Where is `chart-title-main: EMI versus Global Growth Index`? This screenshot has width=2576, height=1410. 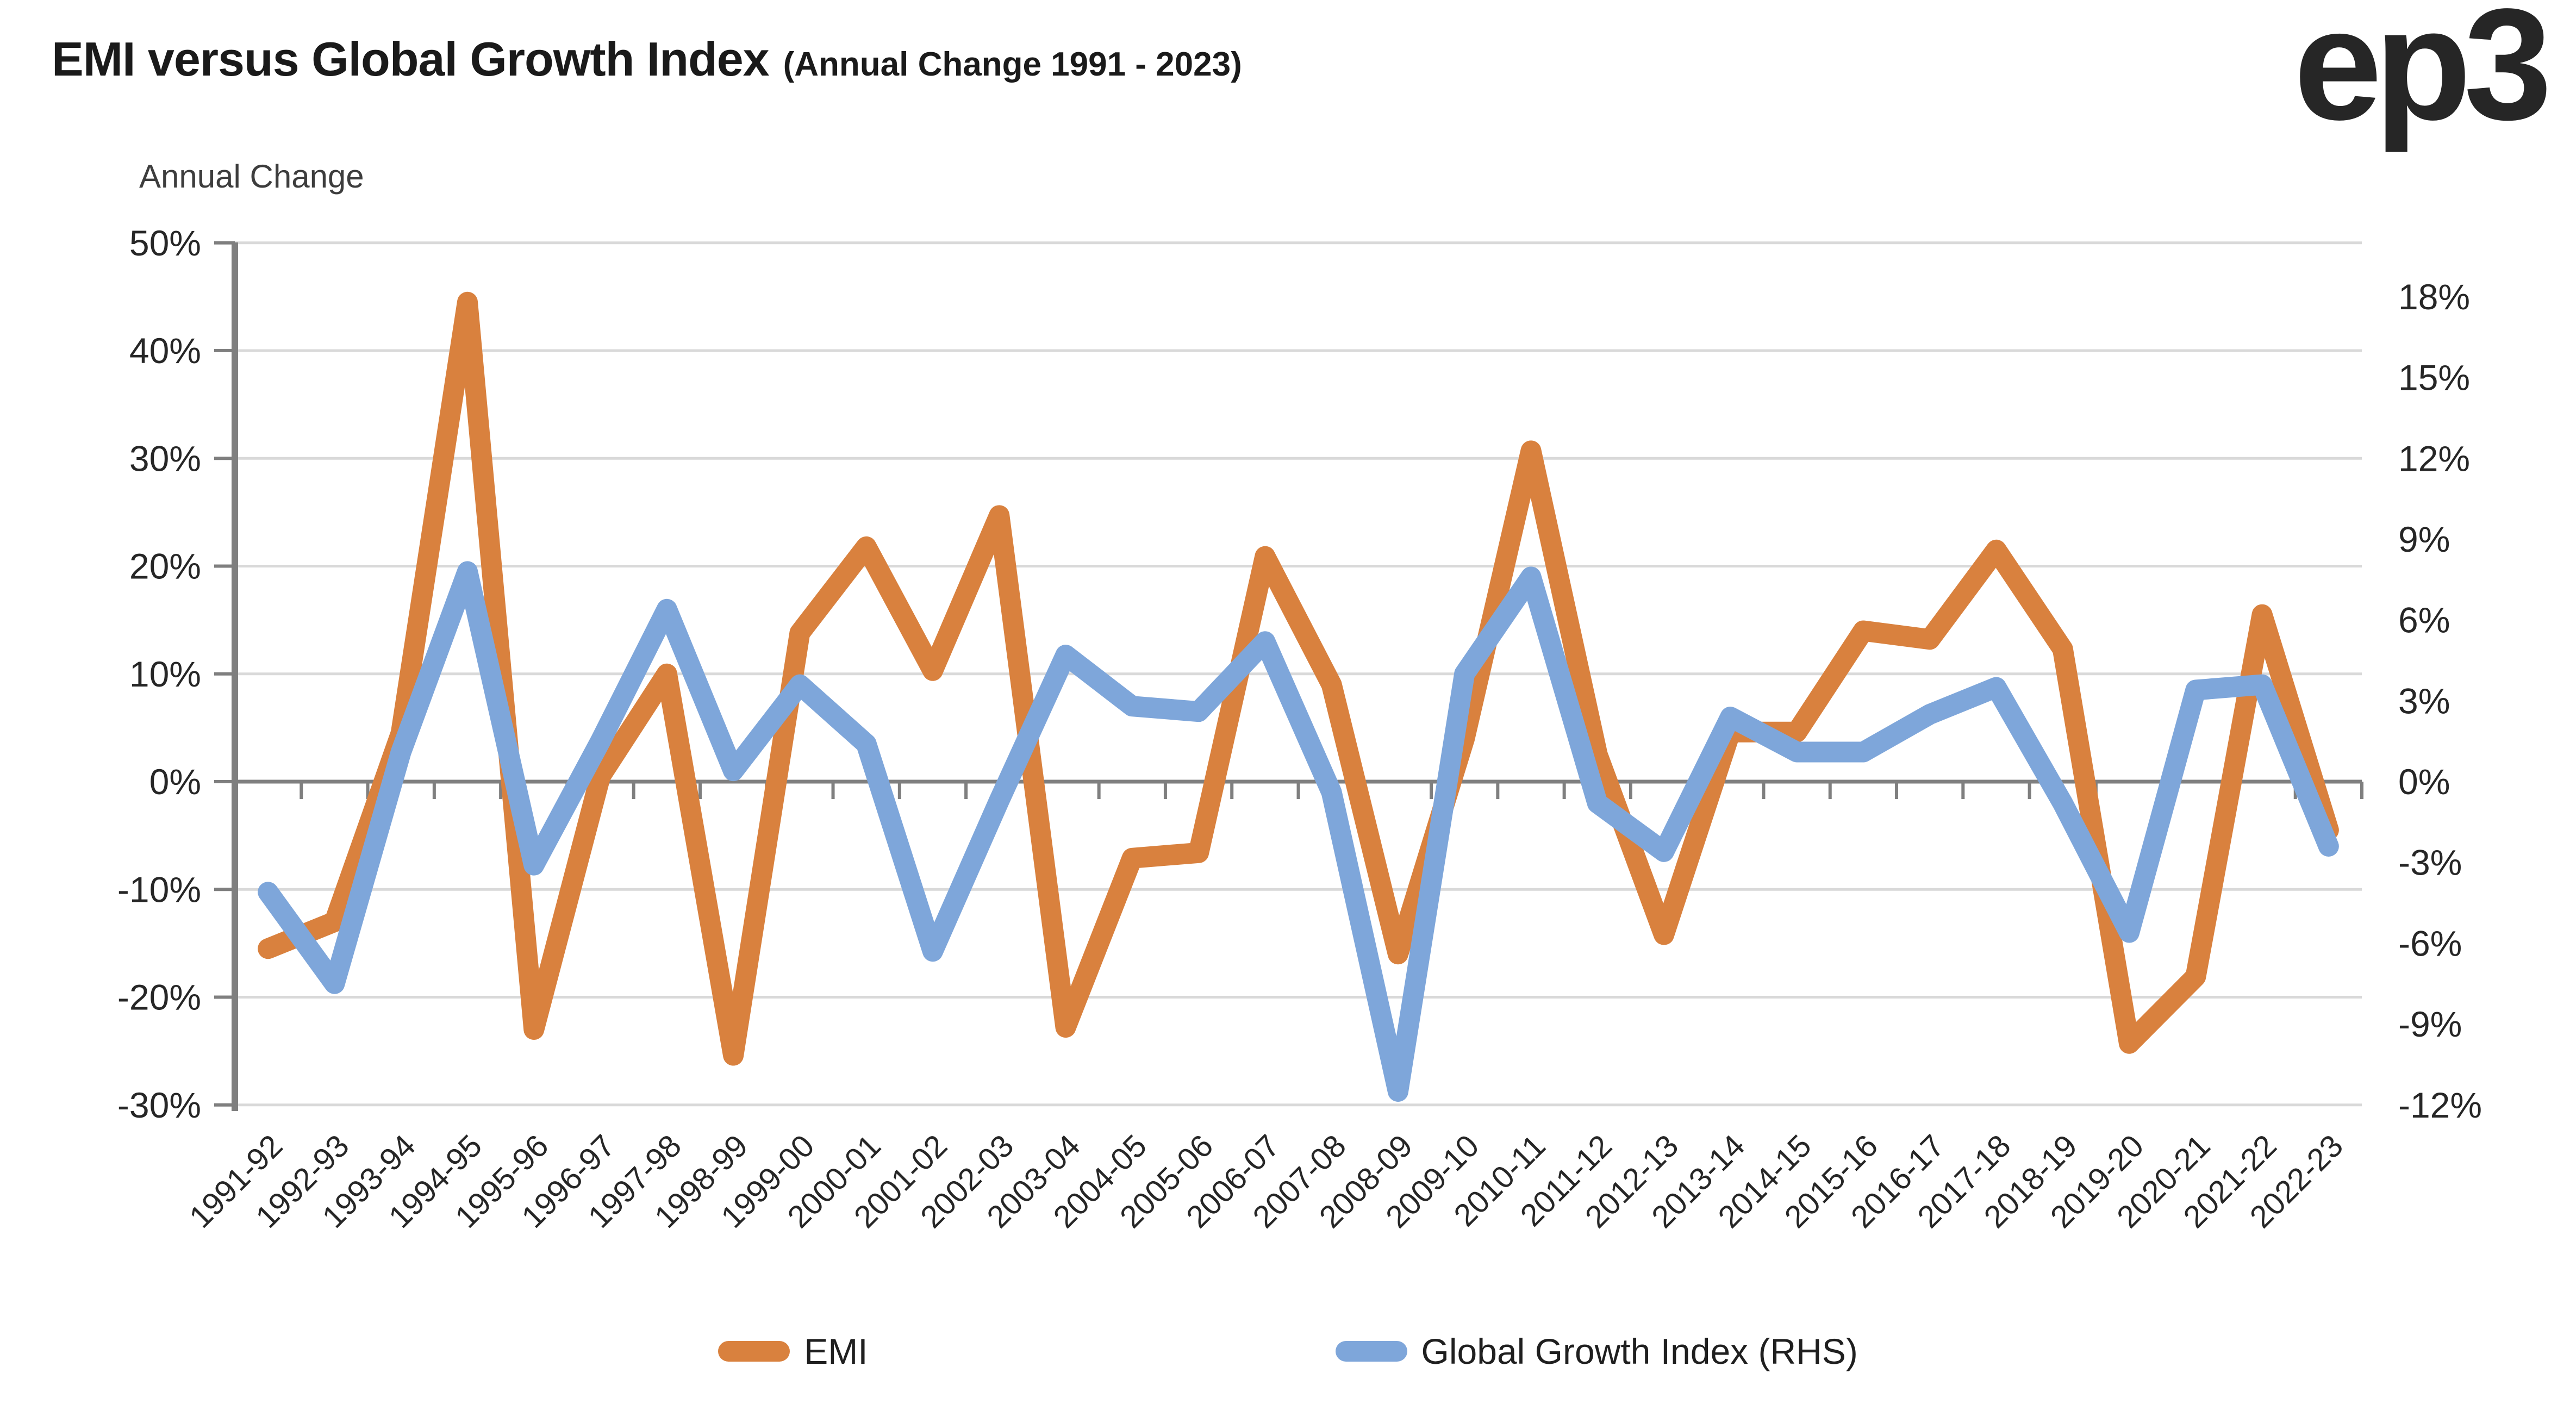 chart-title-main: EMI versus Global Growth Index is located at coordinates (411, 59).